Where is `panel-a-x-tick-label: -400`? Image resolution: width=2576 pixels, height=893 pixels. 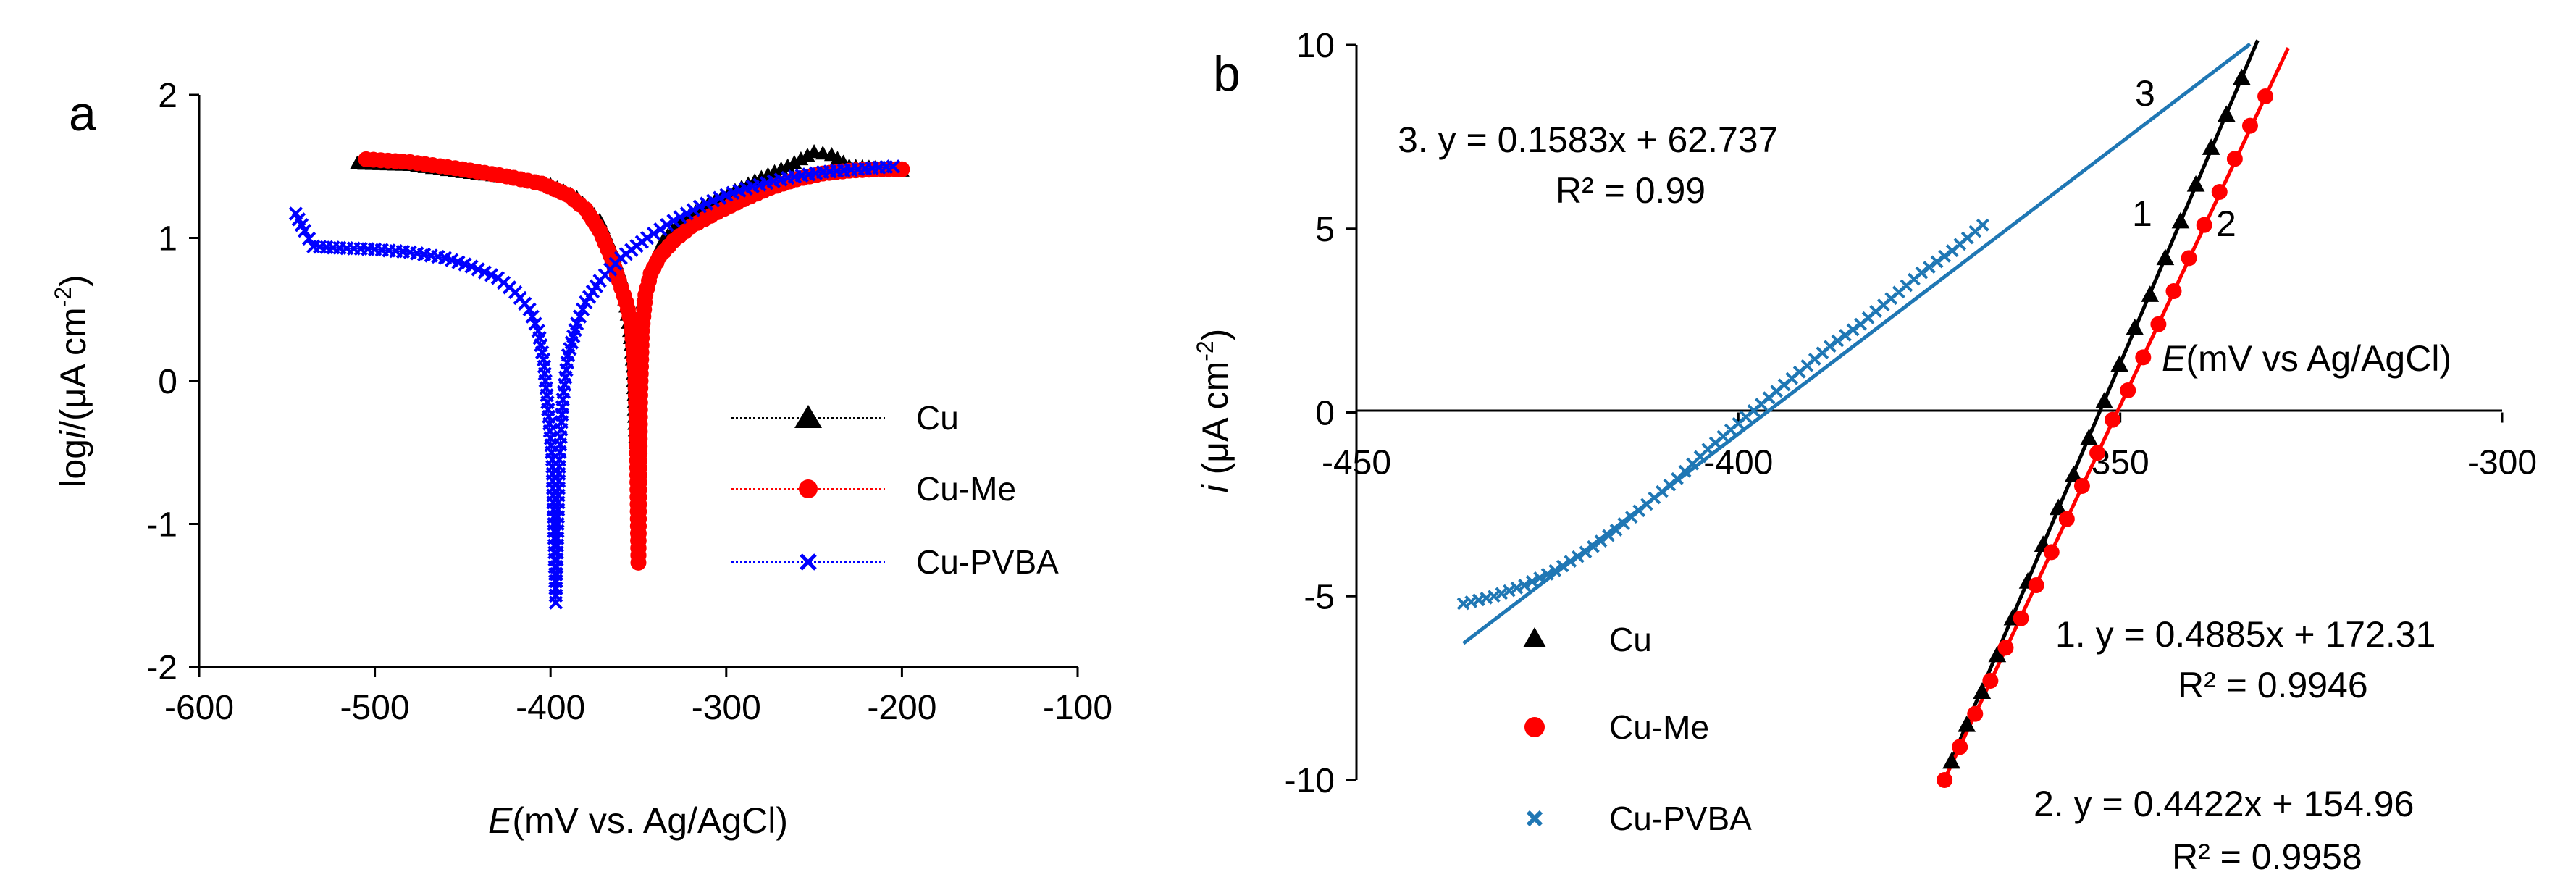
panel-a-x-tick-label: -400 is located at coordinates (550, 708).